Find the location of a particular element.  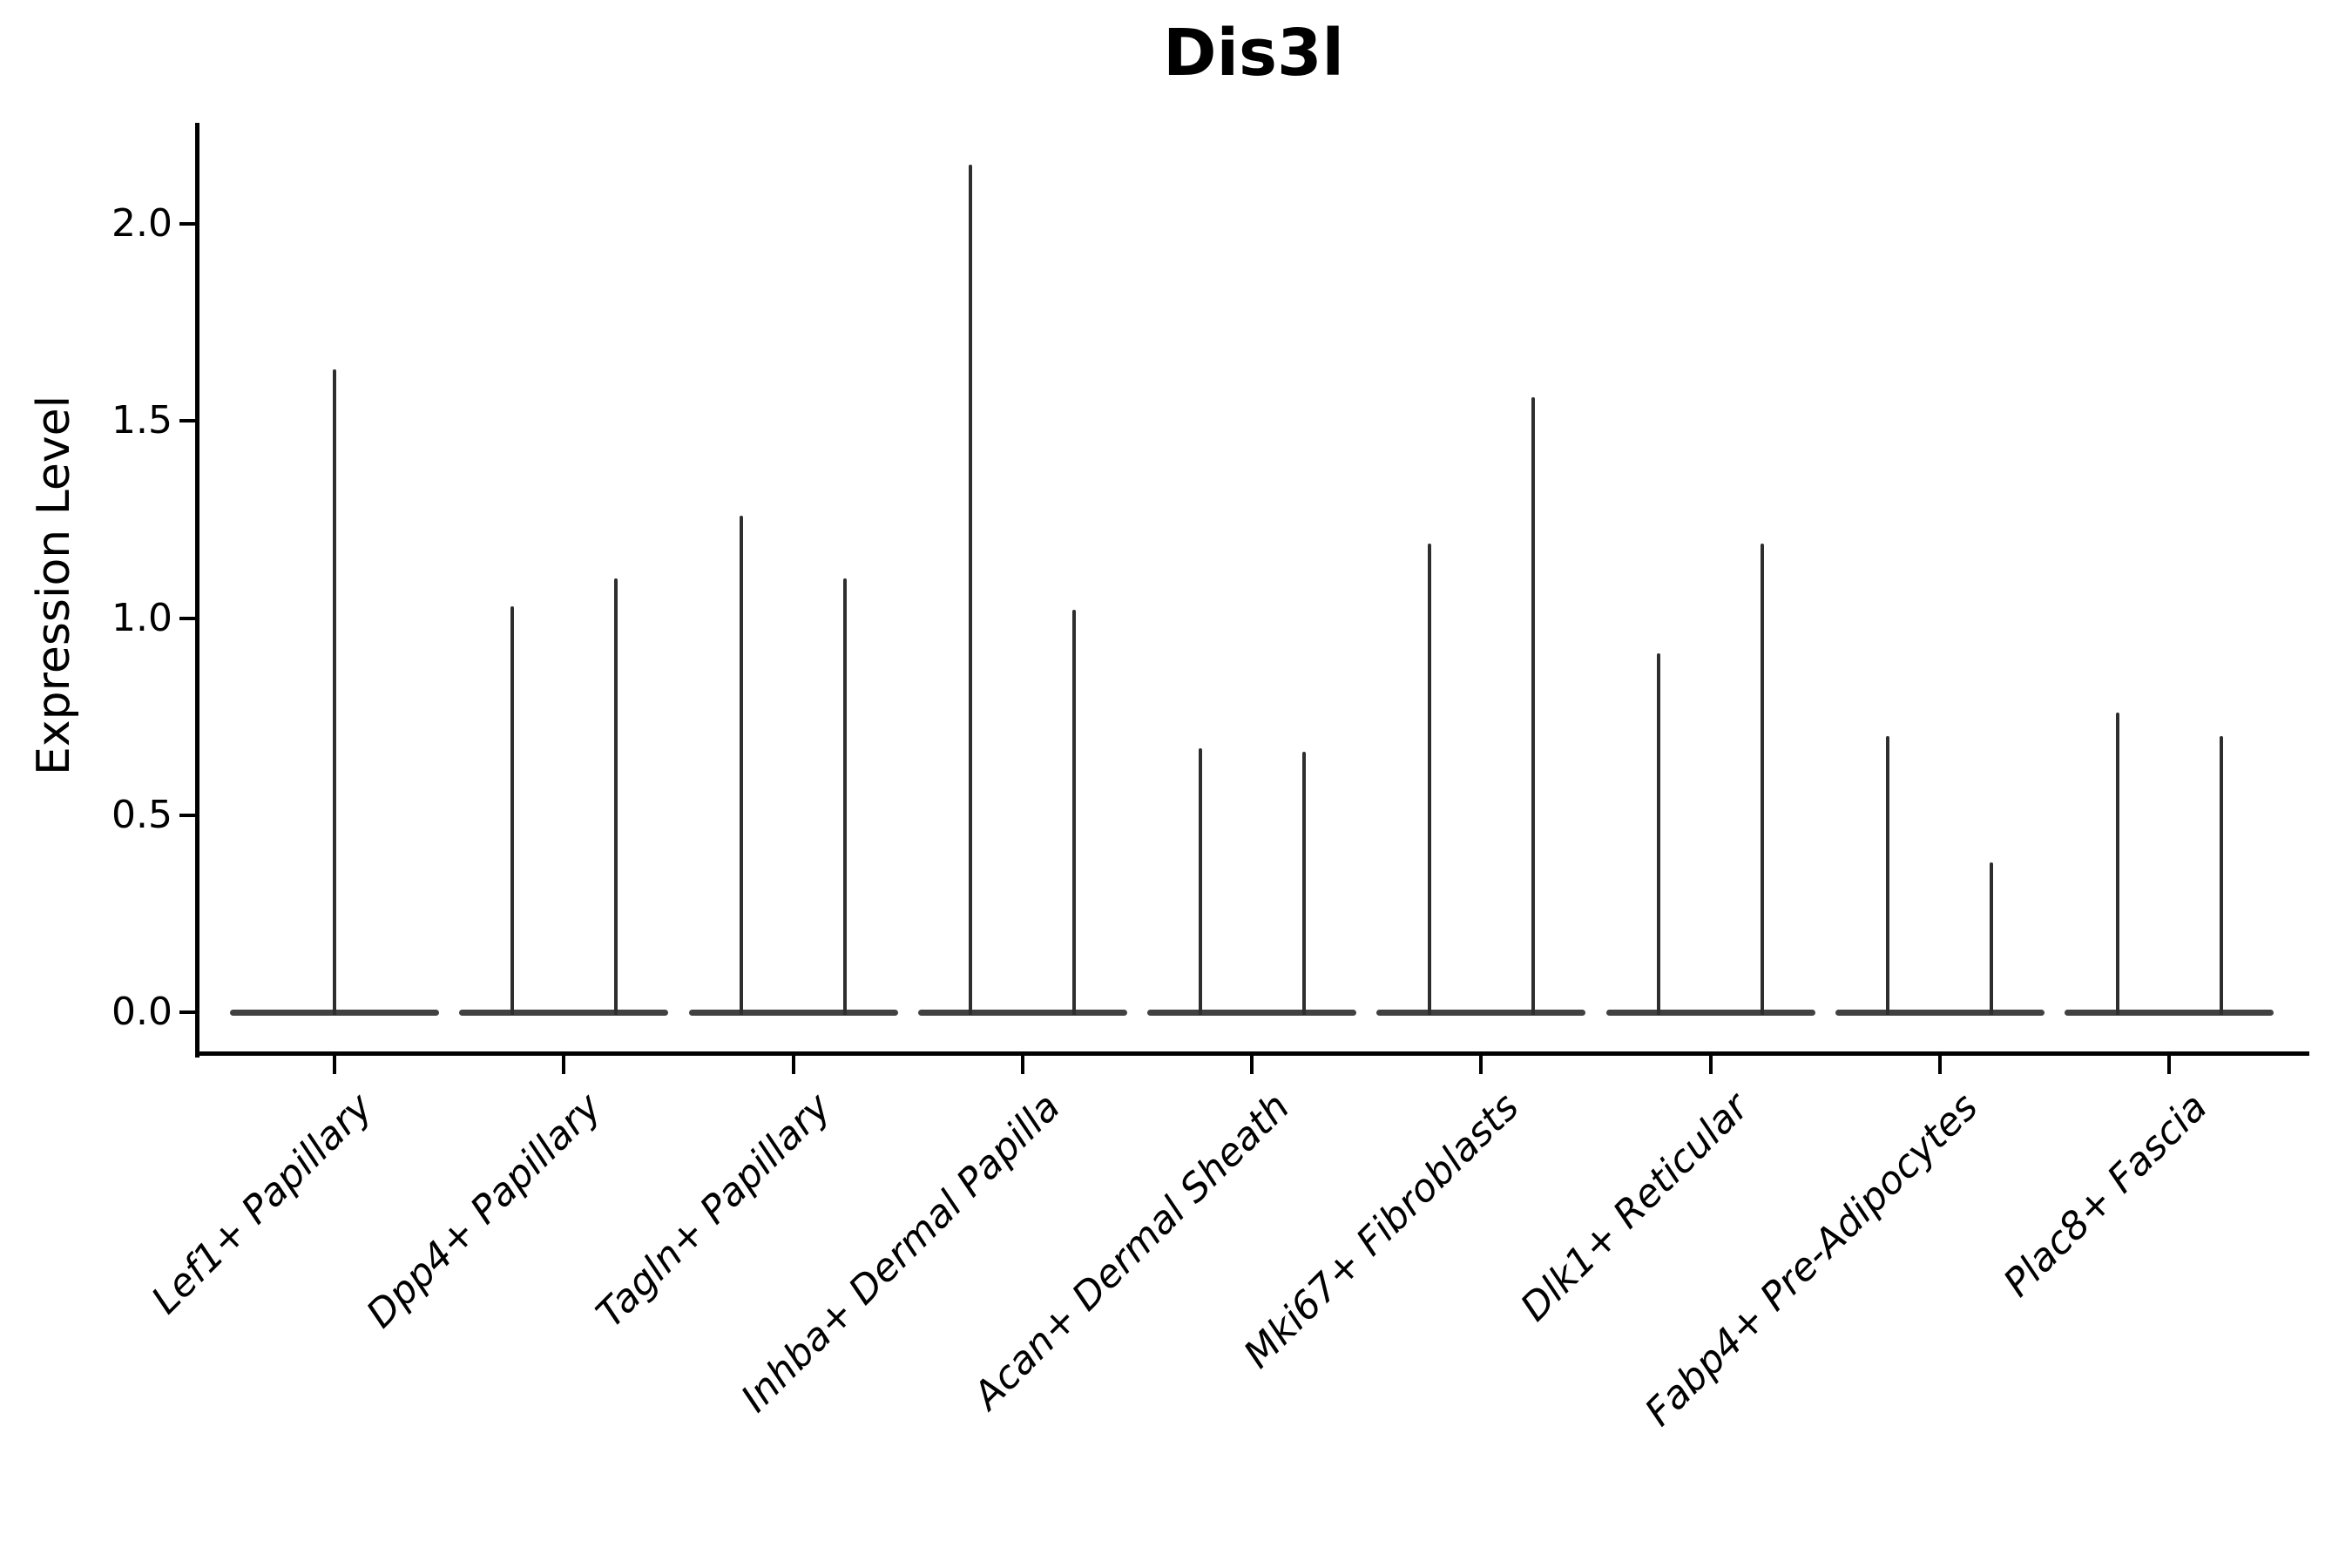

y-axis-label: Expression Level is located at coordinates (54, 585).